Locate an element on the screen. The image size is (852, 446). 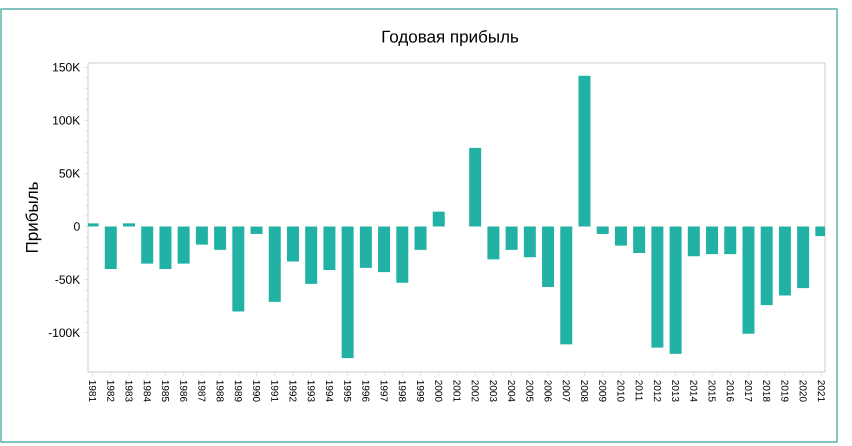
x-tick-label: 2016 is located at coordinates (730, 391).